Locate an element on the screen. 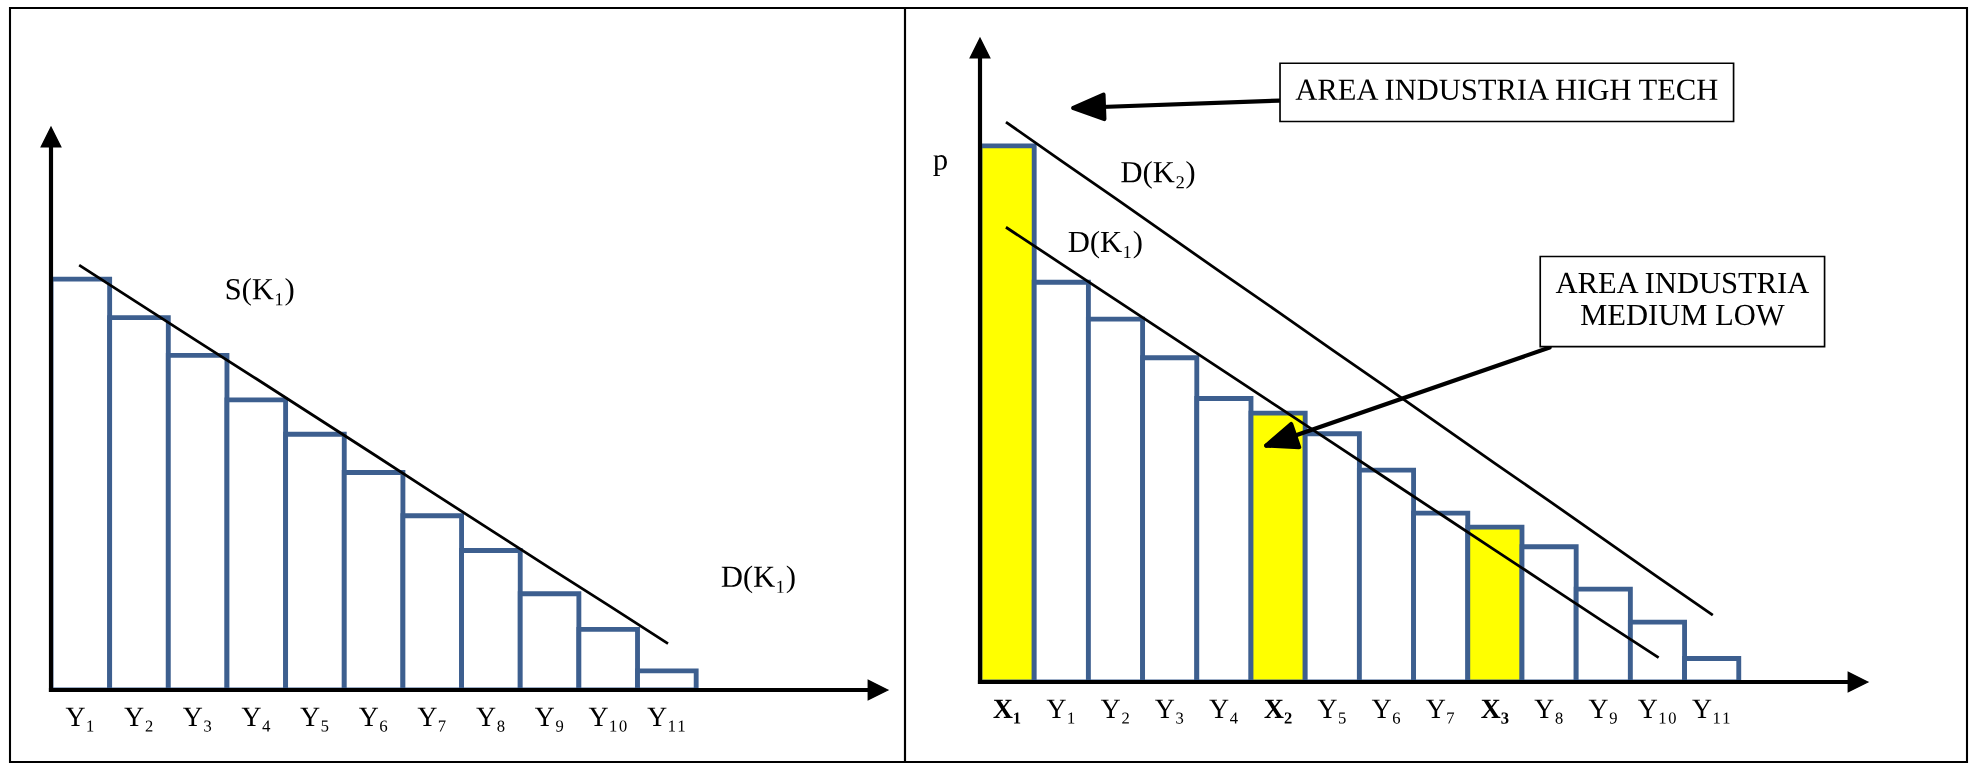 This screenshot has width=1975, height=770. text: D(K₁) is located at coordinates (758, 579).